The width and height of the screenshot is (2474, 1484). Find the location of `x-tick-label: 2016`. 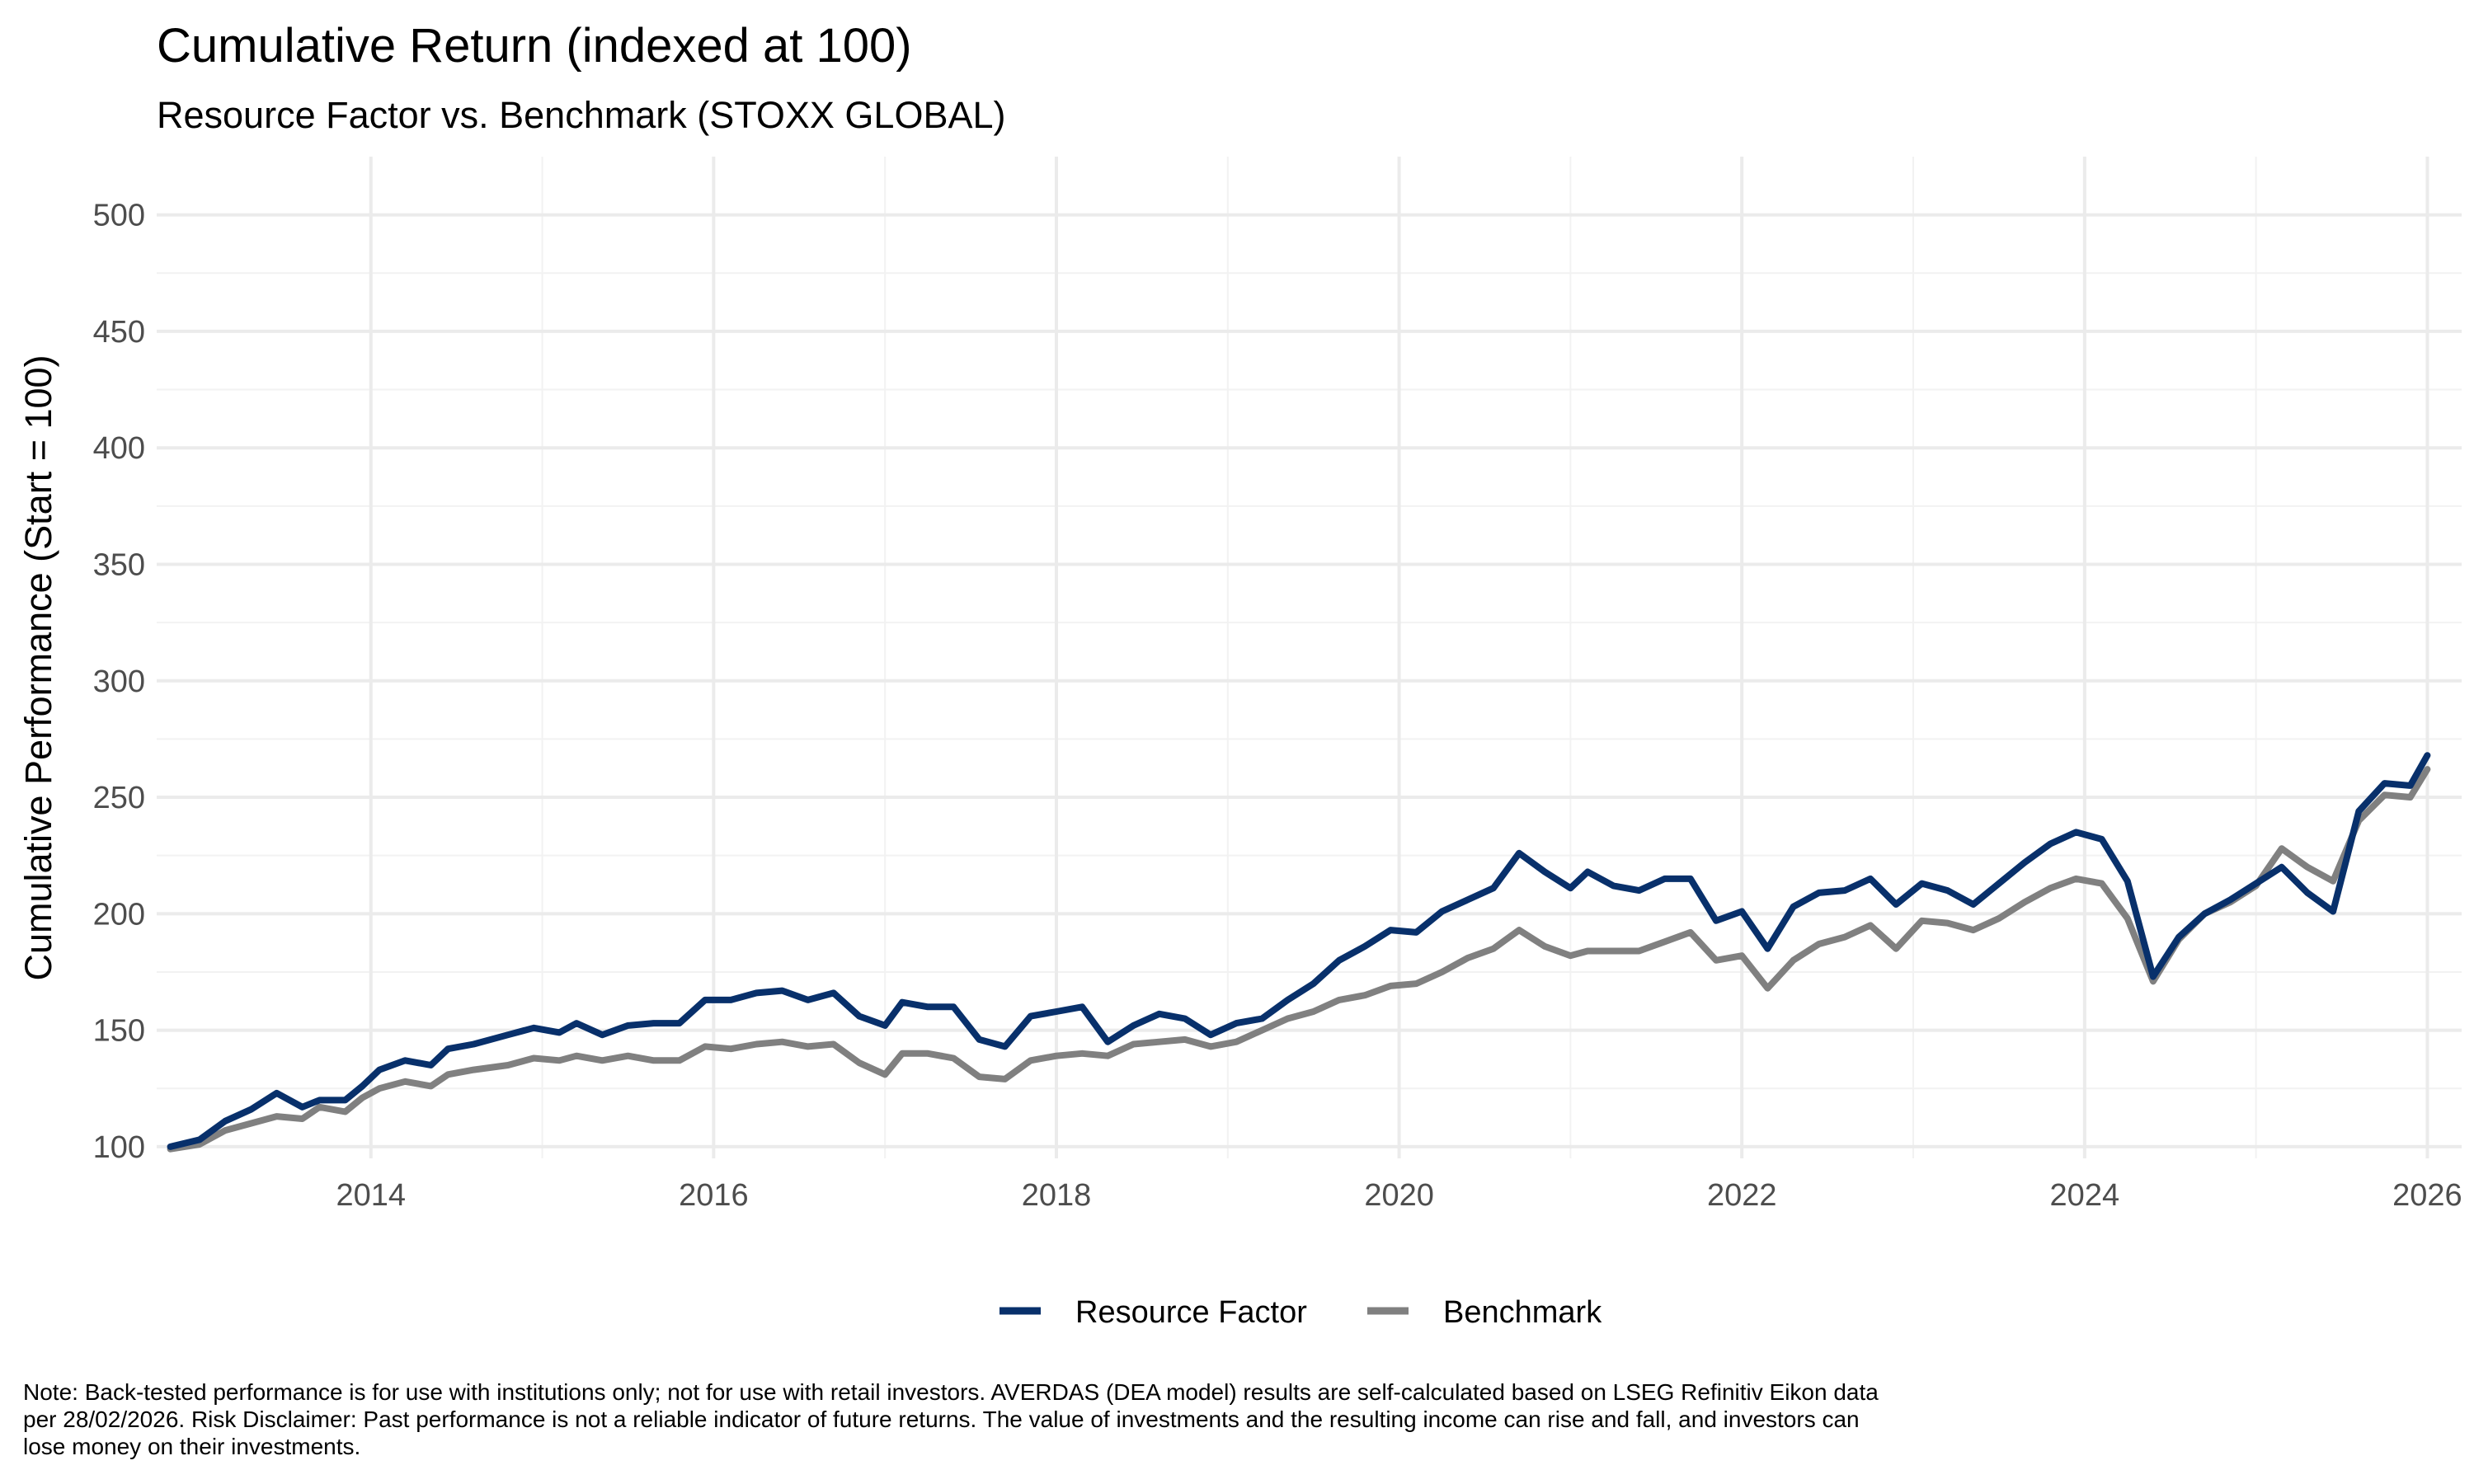

x-tick-label: 2016 is located at coordinates (714, 1195).